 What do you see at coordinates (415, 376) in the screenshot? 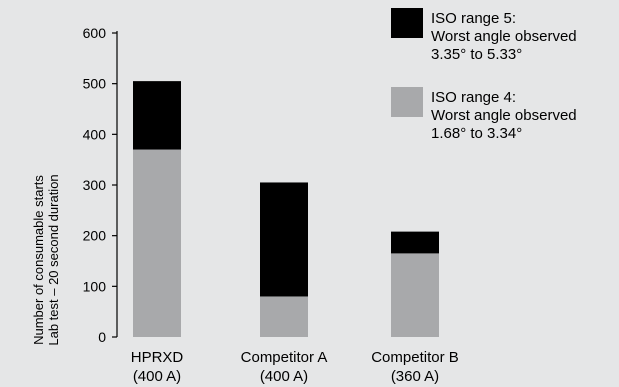
I see `x-category-sublabel: (360 A)` at bounding box center [415, 376].